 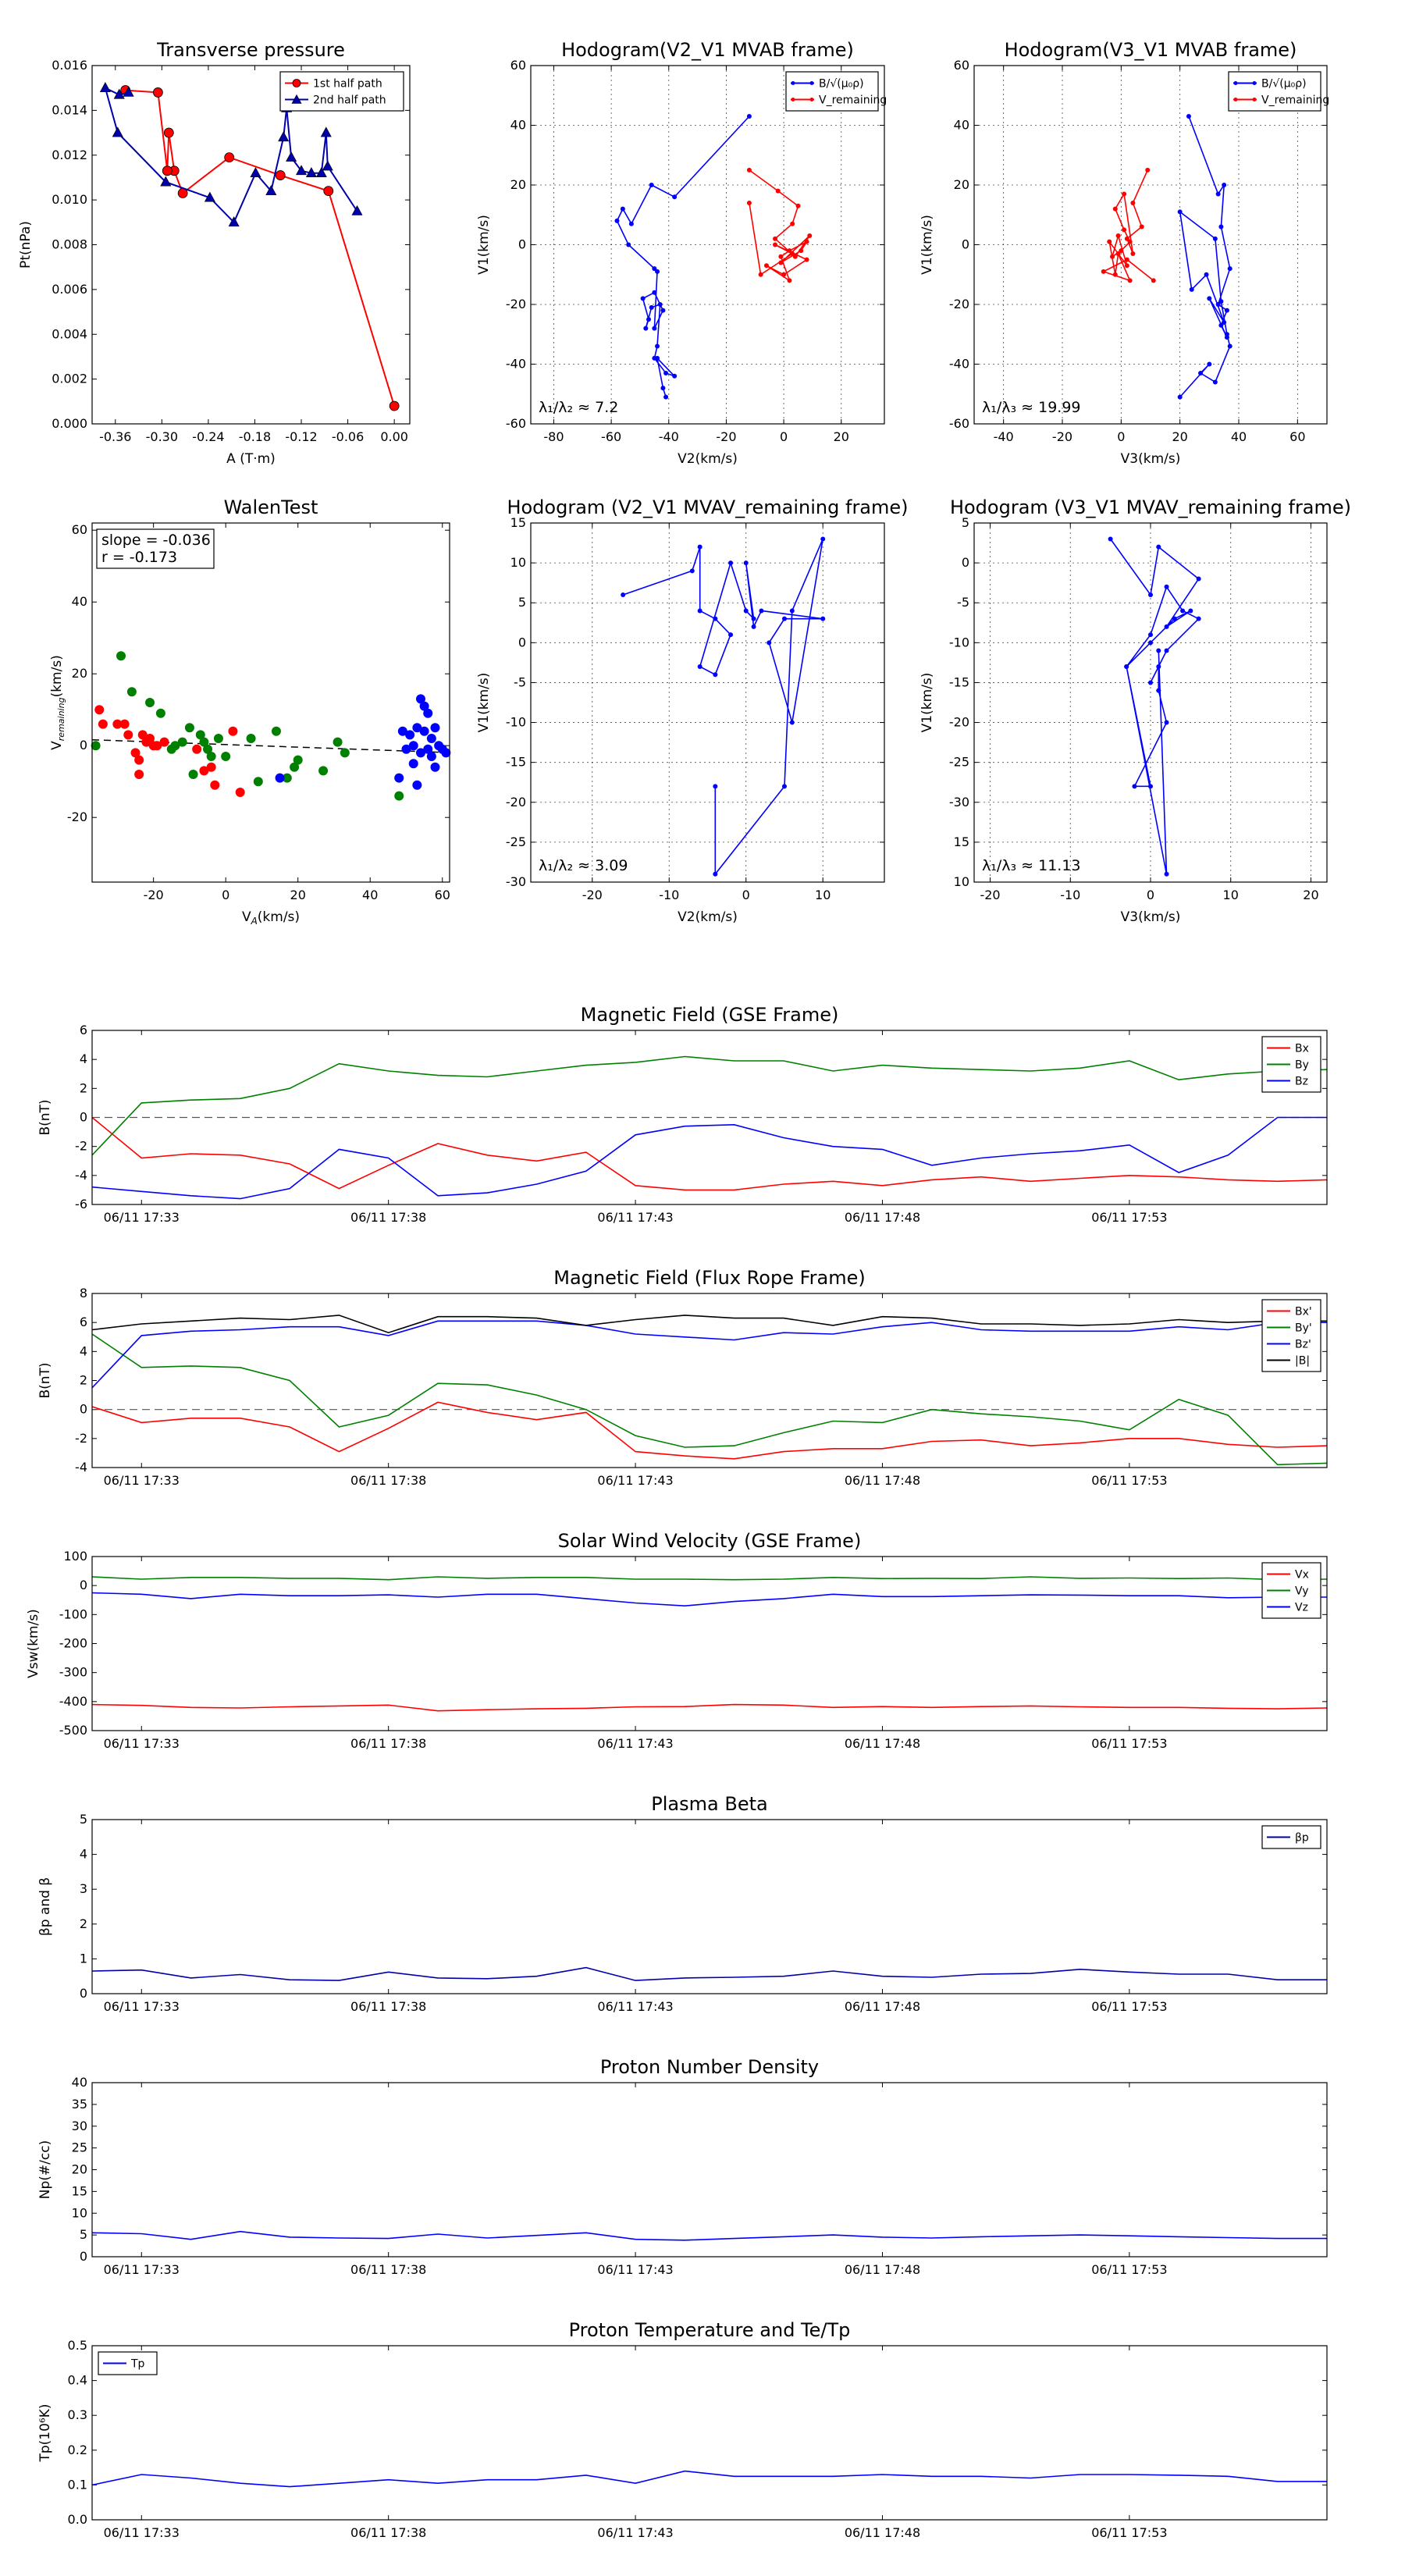 I want to click on axes-frame, so click(x=708, y=245).